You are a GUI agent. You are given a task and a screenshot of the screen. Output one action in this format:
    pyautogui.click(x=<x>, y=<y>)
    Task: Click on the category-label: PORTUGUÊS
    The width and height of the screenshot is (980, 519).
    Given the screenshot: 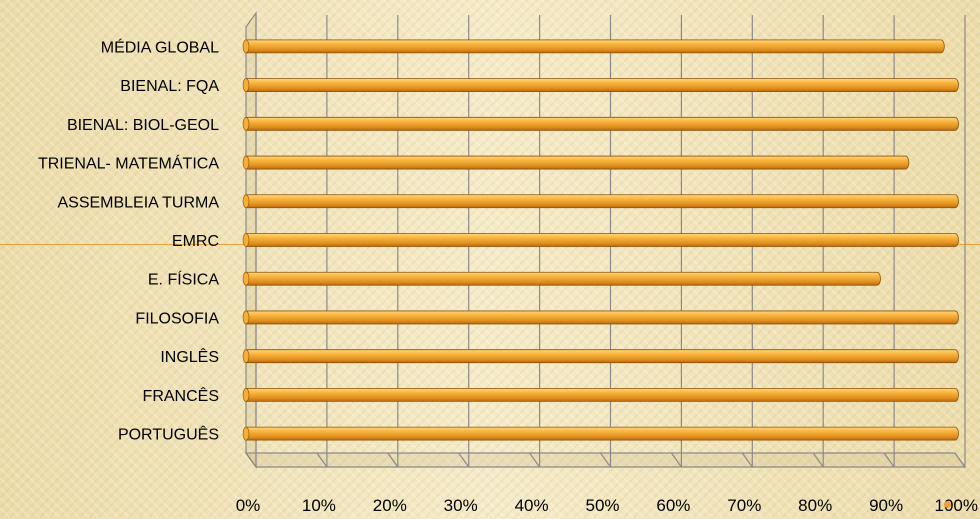 What is the action you would take?
    pyautogui.click(x=168, y=434)
    